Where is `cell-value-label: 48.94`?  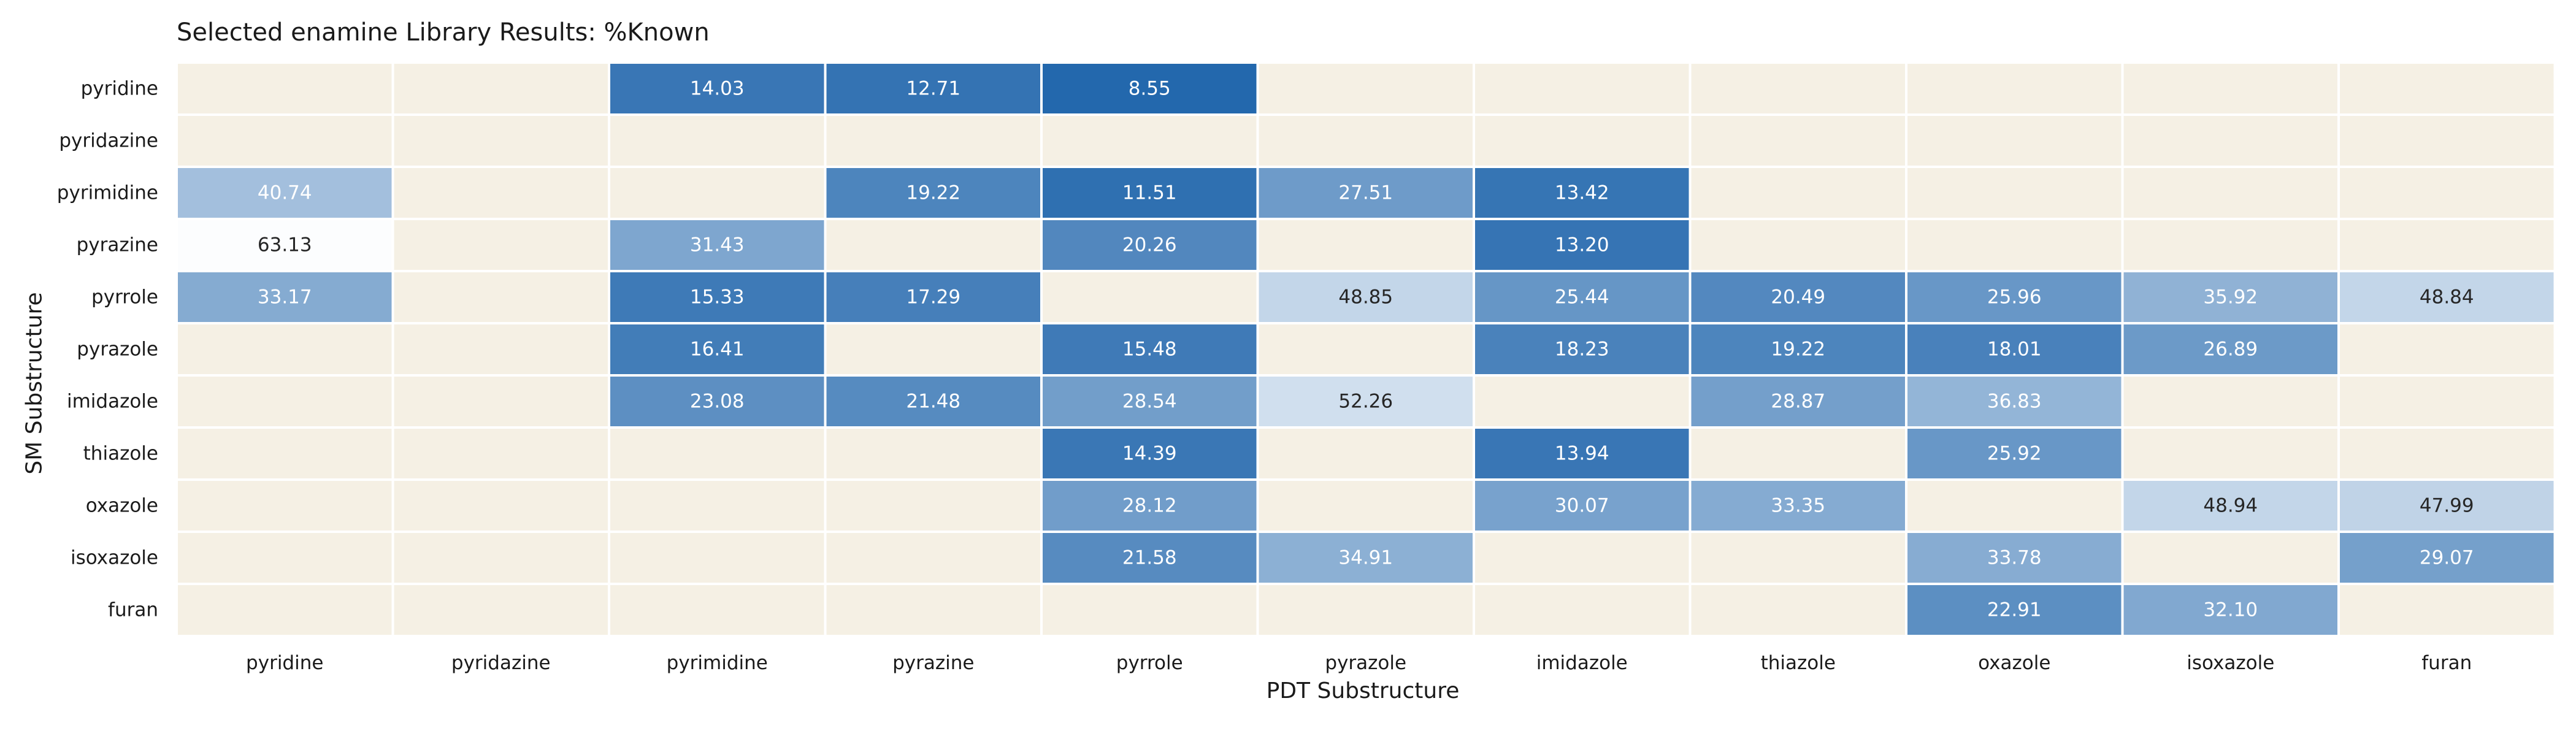
cell-value-label: 48.94 is located at coordinates (2230, 506).